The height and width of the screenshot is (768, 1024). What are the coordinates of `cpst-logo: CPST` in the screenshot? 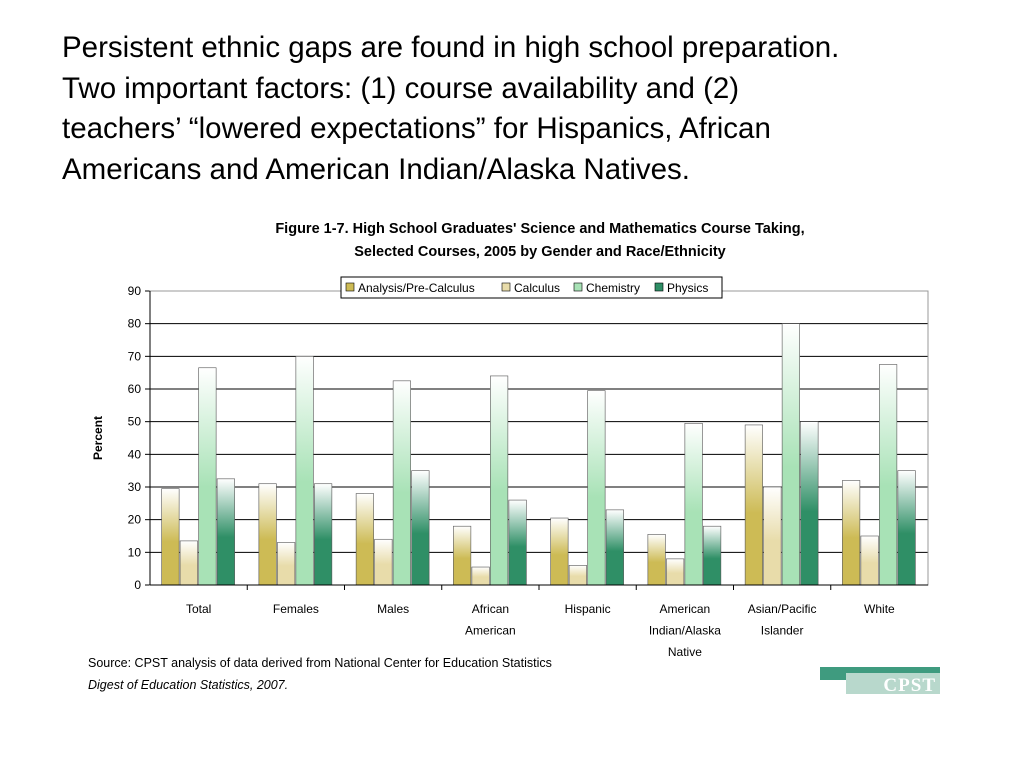 It's located at (880, 681).